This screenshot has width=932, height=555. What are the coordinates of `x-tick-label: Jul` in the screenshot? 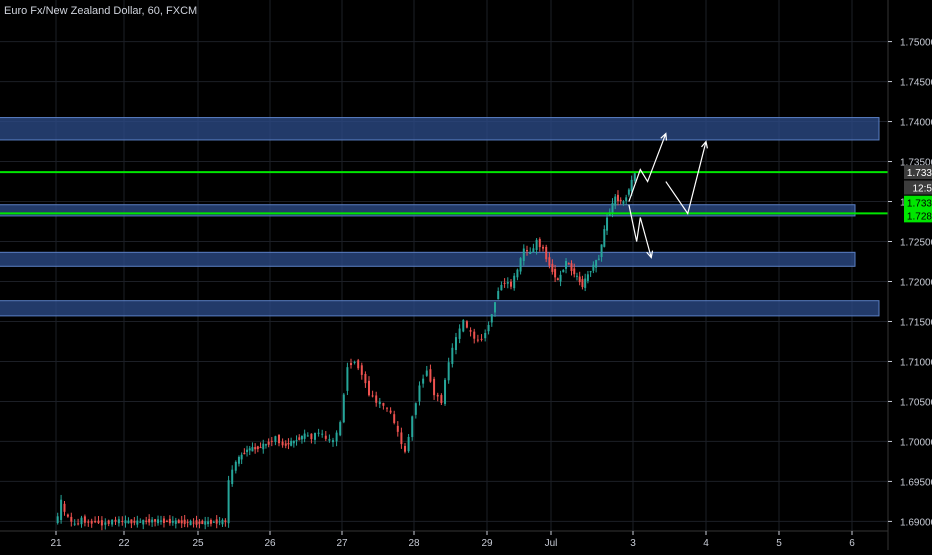 It's located at (551, 543).